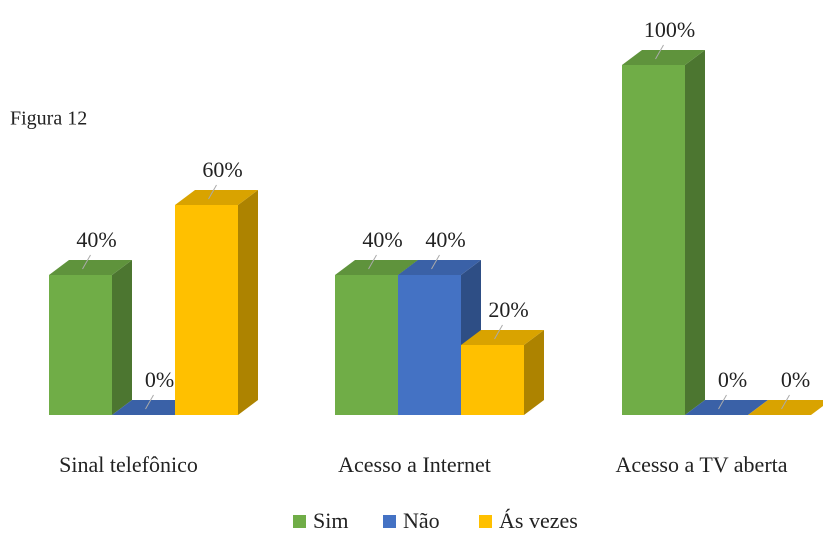 This screenshot has height=536, width=823. I want to click on x-tick-label: Acesso a TV aberta, so click(701, 464).